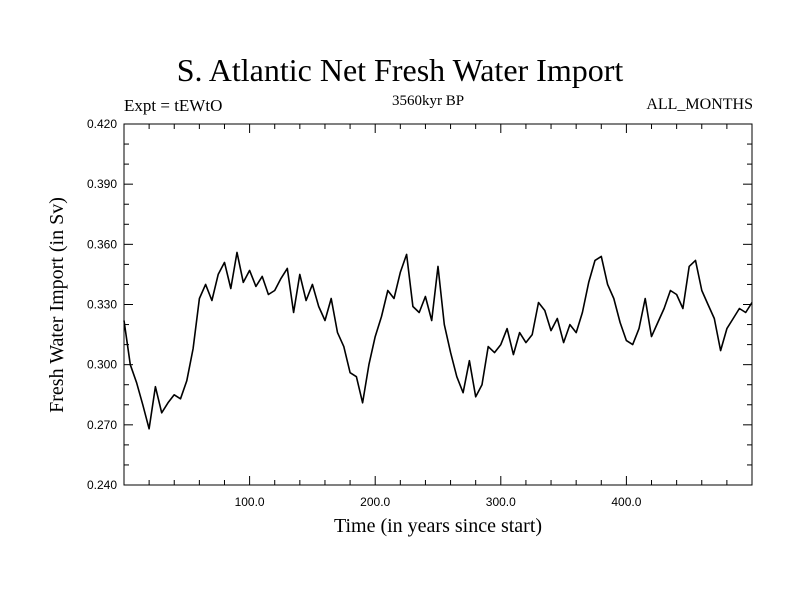  What do you see at coordinates (626, 502) in the screenshot?
I see `x-tick-label: 400.0` at bounding box center [626, 502].